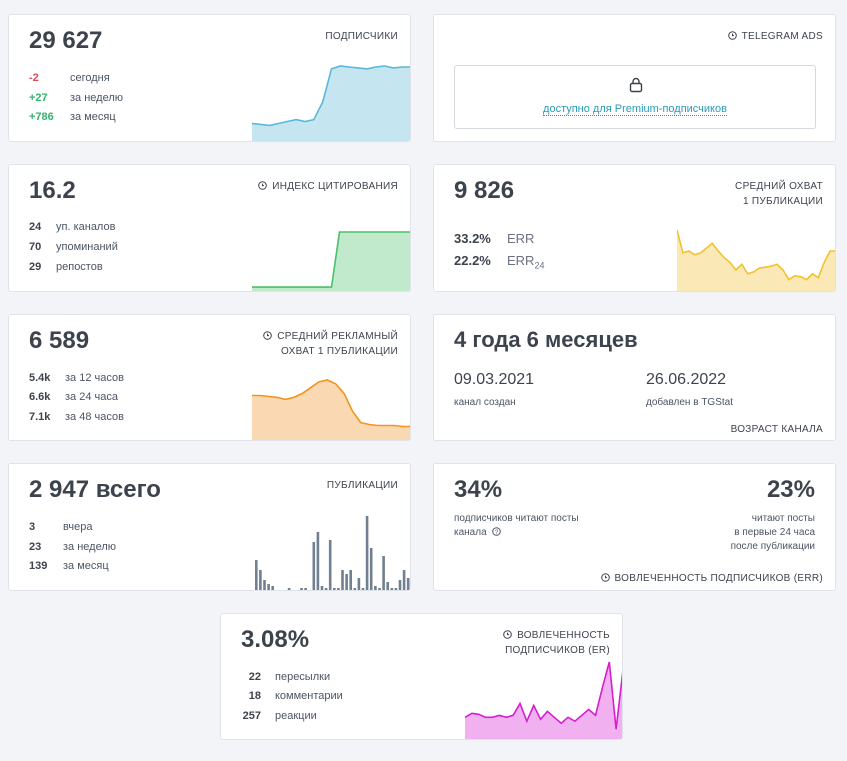  What do you see at coordinates (337, 336) in the screenshot?
I see `label-text: СРЕДНИЙ РЕКЛАМНЫЙ` at bounding box center [337, 336].